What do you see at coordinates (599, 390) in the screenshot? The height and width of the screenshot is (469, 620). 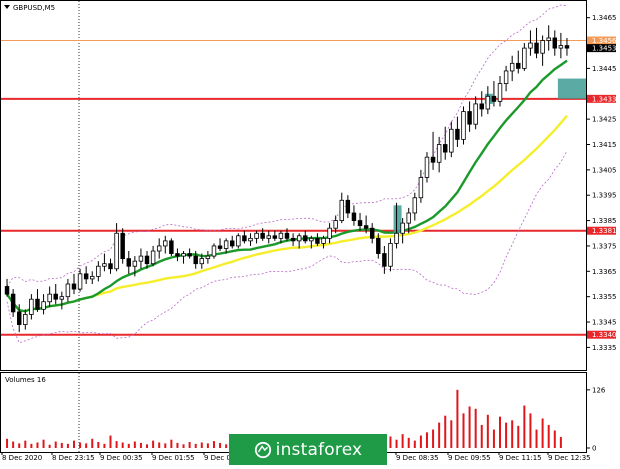 I see `volume-tick-label: 126` at bounding box center [599, 390].